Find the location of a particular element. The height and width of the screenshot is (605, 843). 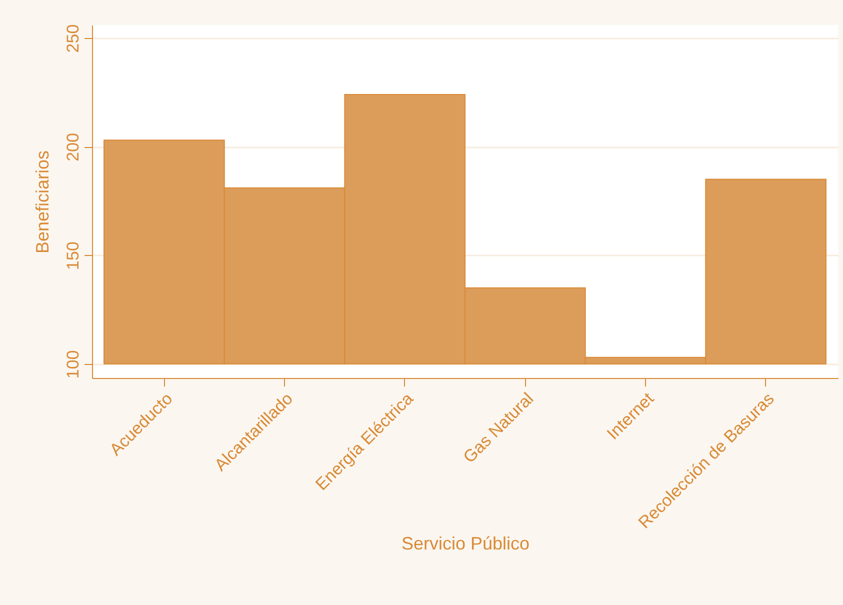

x-axis-title: Servicio Público is located at coordinates (465, 543).